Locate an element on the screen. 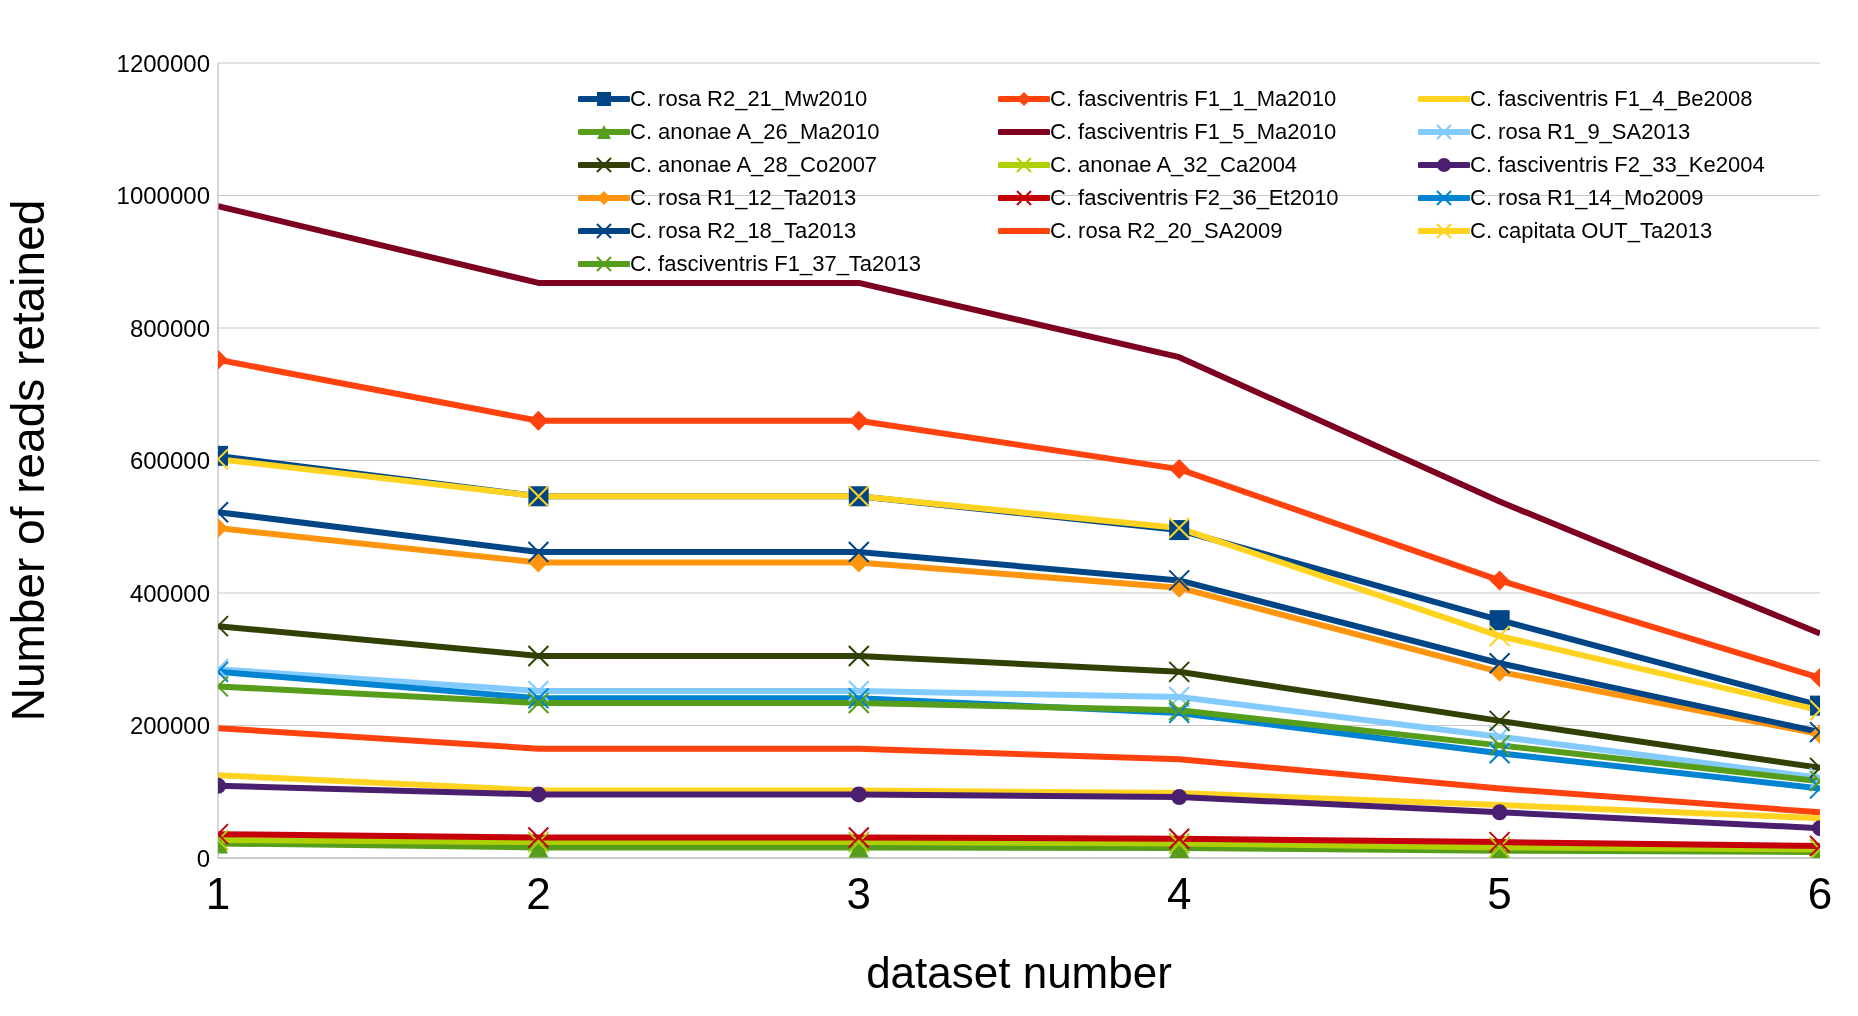 Image resolution: width=1858 pixels, height=1016 pixels. legend-label: C. fasciventris F1_5_Ma2010 is located at coordinates (1193, 131).